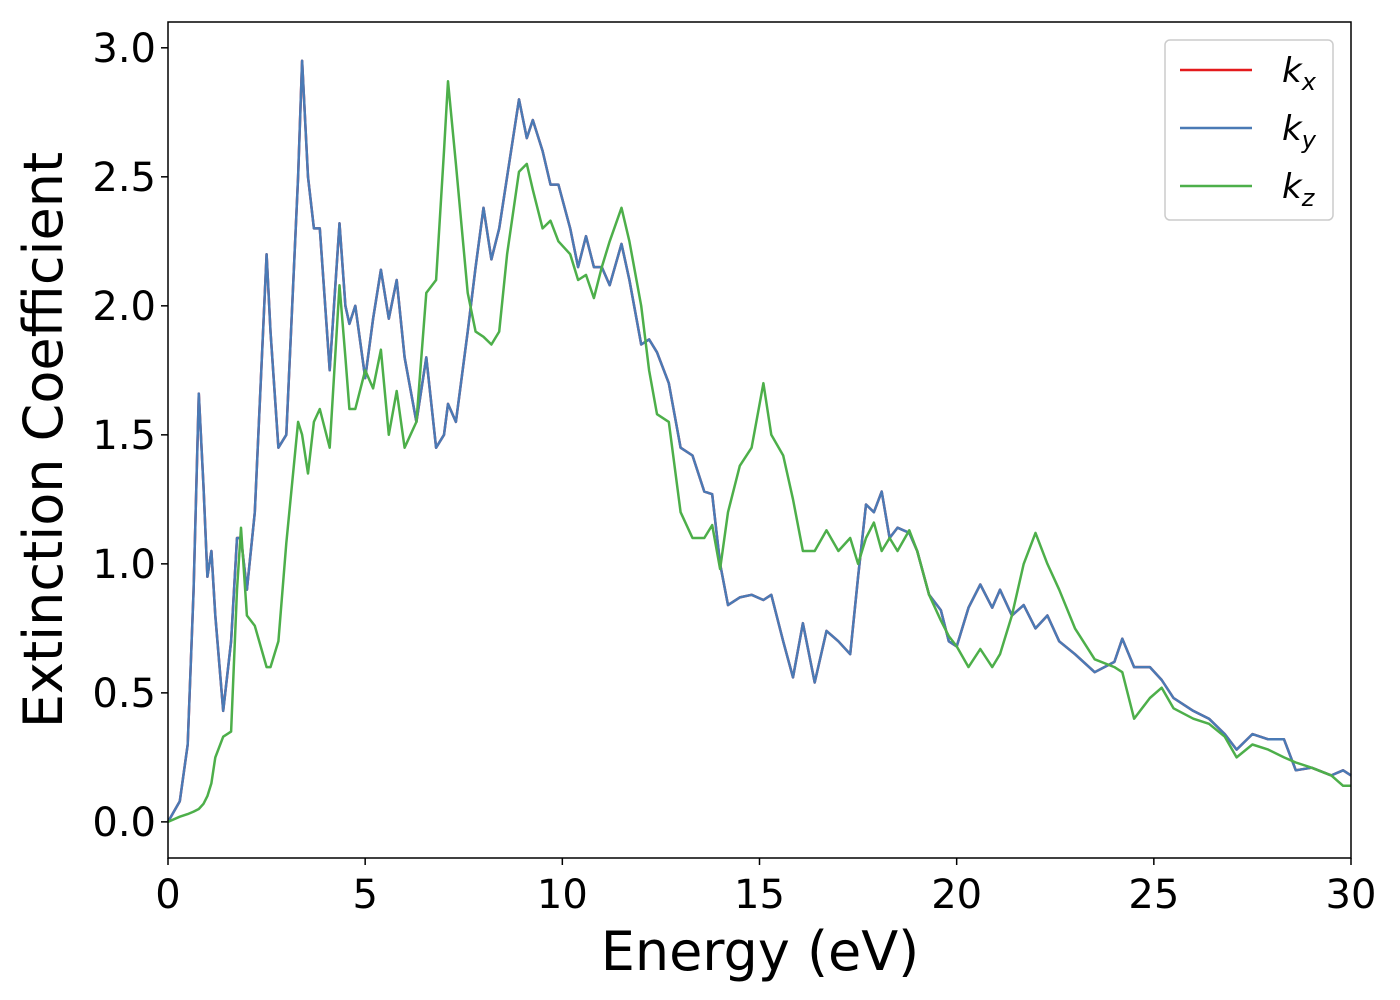 This screenshot has width=1400, height=1000. Describe the element at coordinates (124, 436) in the screenshot. I see `y-tick-label: 1.5` at that location.